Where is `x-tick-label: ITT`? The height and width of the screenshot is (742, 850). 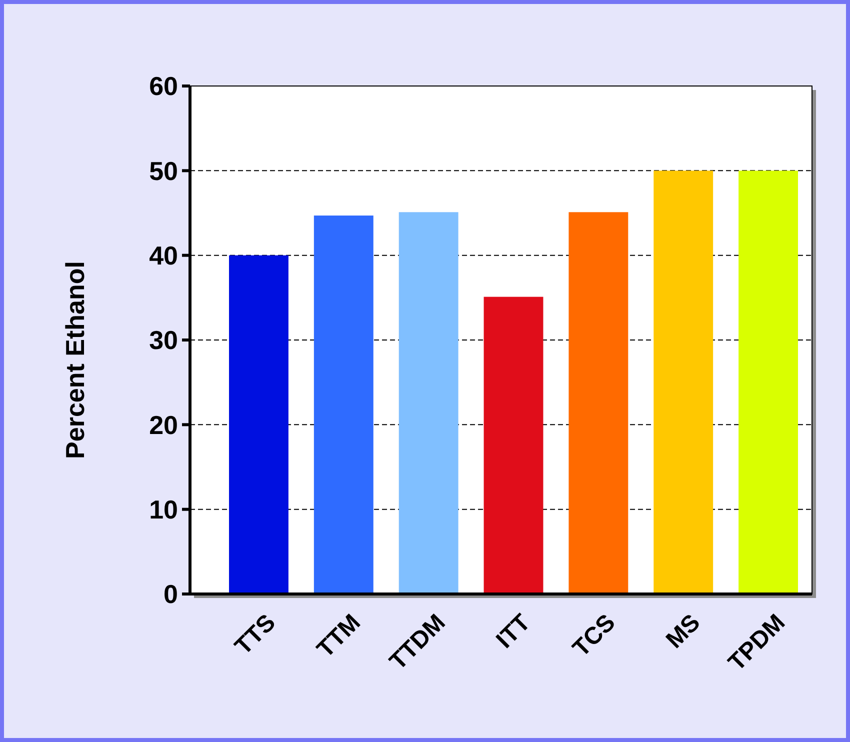 x-tick-label: ITT is located at coordinates (513, 631).